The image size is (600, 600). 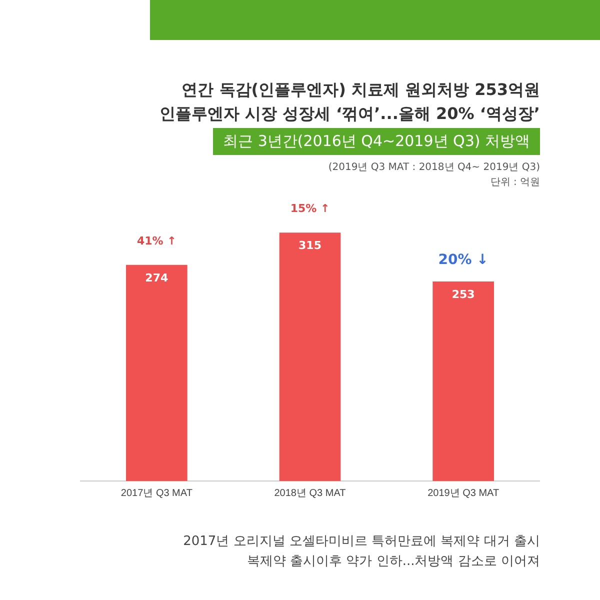 What do you see at coordinates (156, 277) in the screenshot?
I see `data-label: 274` at bounding box center [156, 277].